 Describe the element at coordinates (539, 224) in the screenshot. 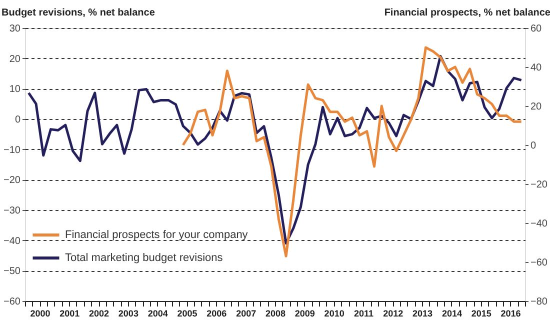

I see `y2-tick-label: −40` at that location.